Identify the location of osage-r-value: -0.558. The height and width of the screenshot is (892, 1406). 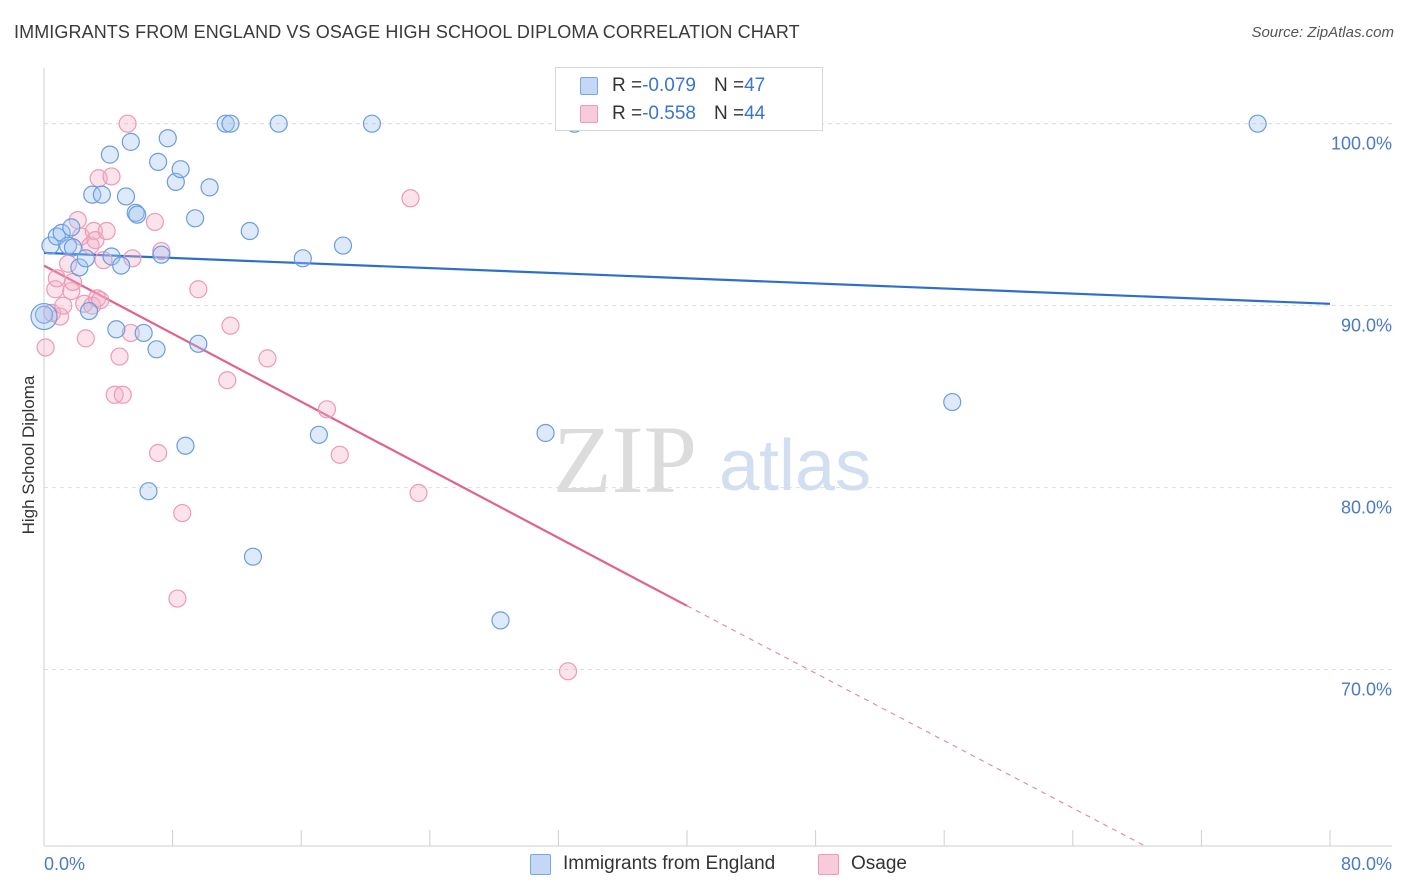
(669, 113).